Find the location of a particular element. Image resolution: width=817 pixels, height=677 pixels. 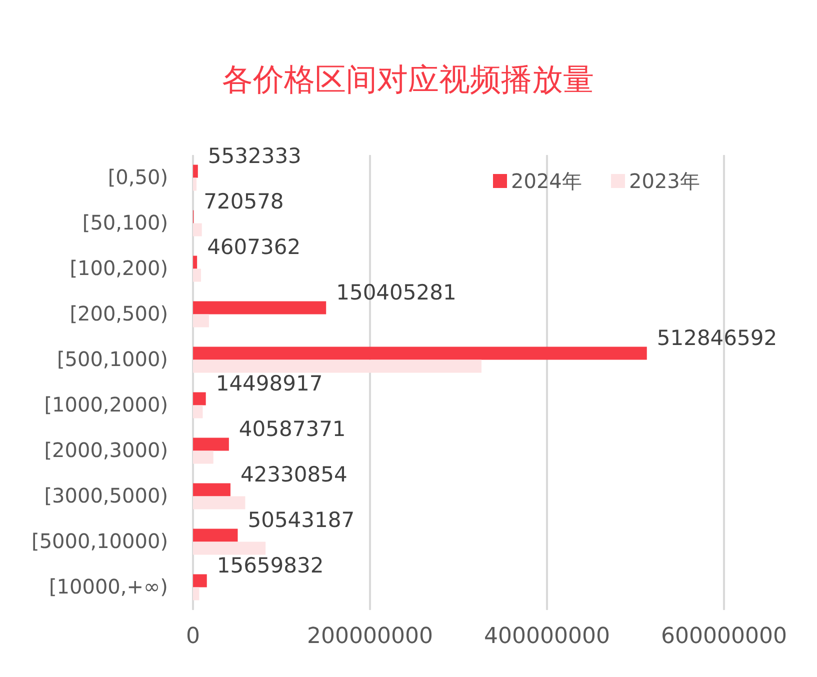

y-tick-label: [0,50) is located at coordinates (138, 177).